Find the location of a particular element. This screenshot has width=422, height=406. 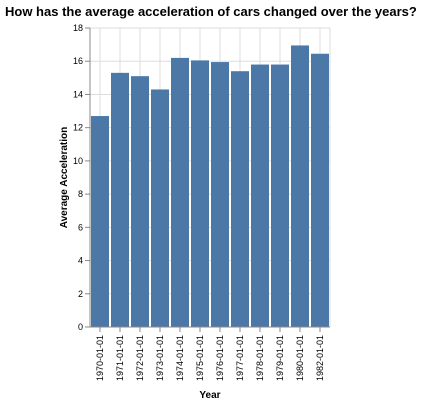

y-tick-label: 0 is located at coordinates (80, 327).